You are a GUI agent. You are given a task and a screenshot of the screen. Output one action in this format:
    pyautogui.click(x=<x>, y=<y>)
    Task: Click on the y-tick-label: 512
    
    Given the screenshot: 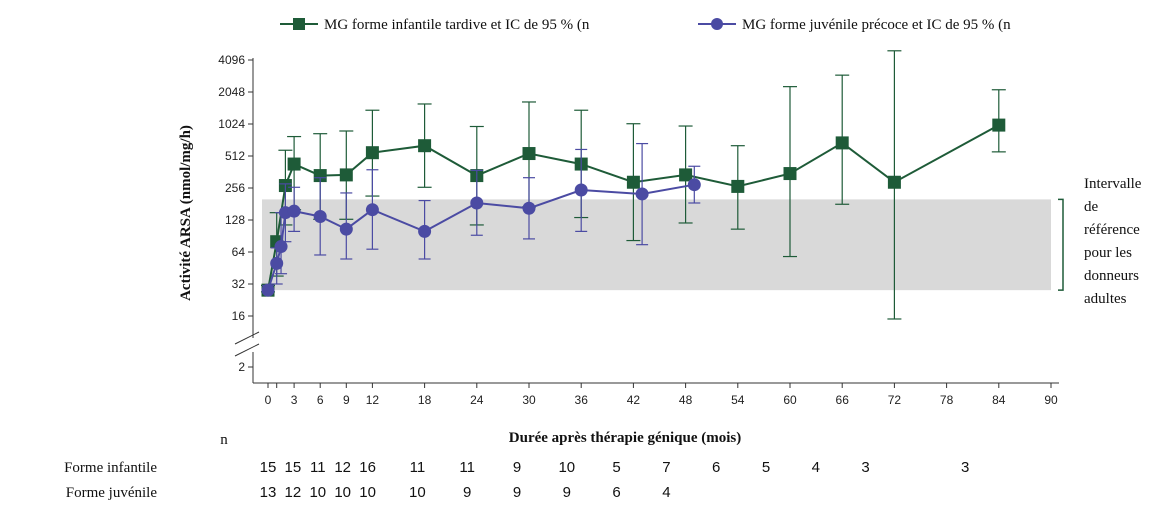 What is the action you would take?
    pyautogui.click(x=235, y=156)
    